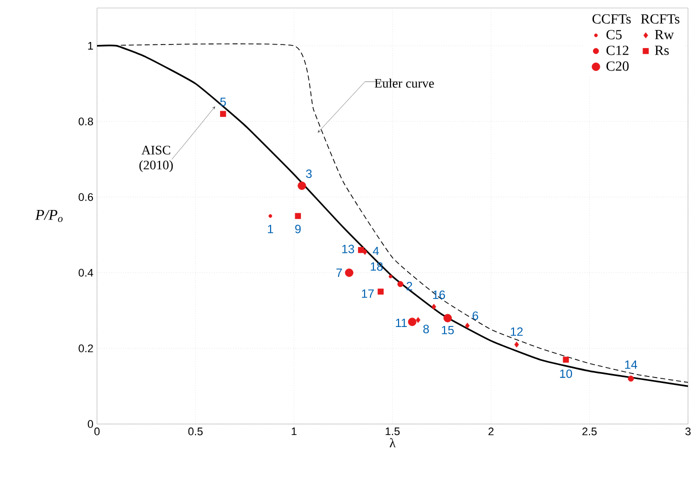  What do you see at coordinates (86, 272) in the screenshot?
I see `y-tick-label: 0.4` at bounding box center [86, 272].